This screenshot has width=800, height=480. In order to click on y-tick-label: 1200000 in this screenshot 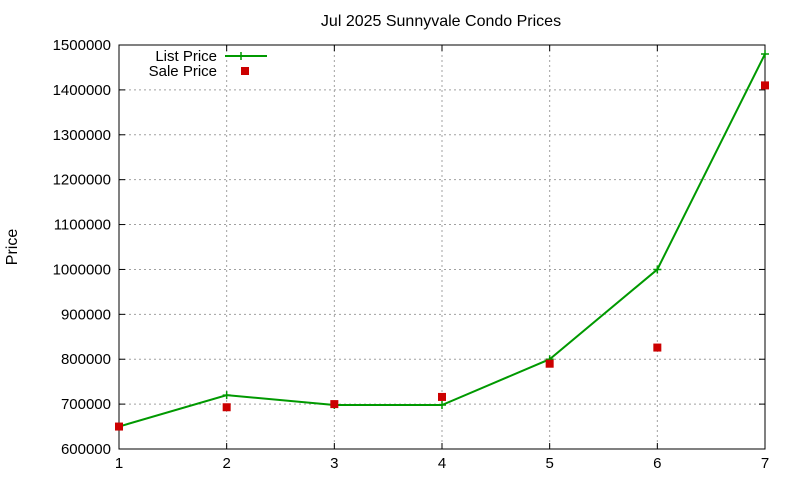, I will do `click(82, 180)`.